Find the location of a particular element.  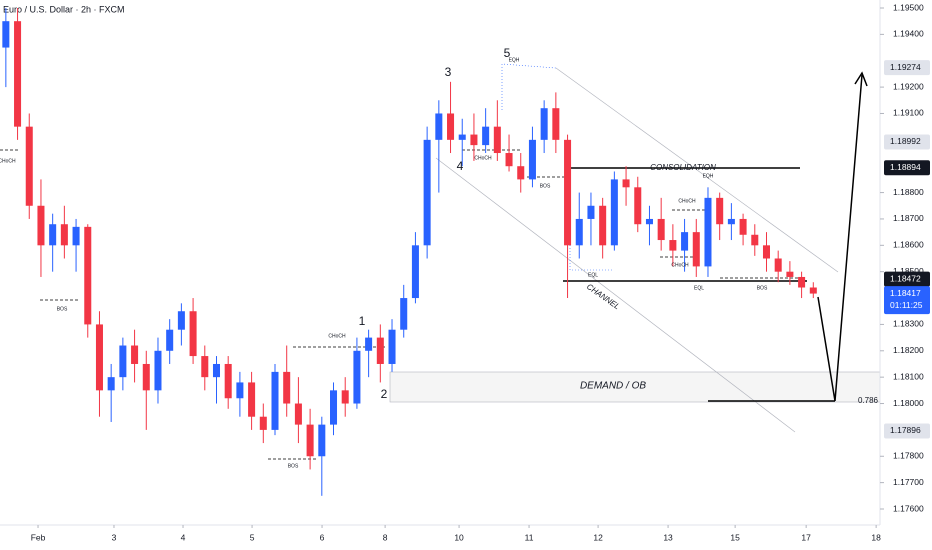

x-tick-label: 11 is located at coordinates (529, 537).